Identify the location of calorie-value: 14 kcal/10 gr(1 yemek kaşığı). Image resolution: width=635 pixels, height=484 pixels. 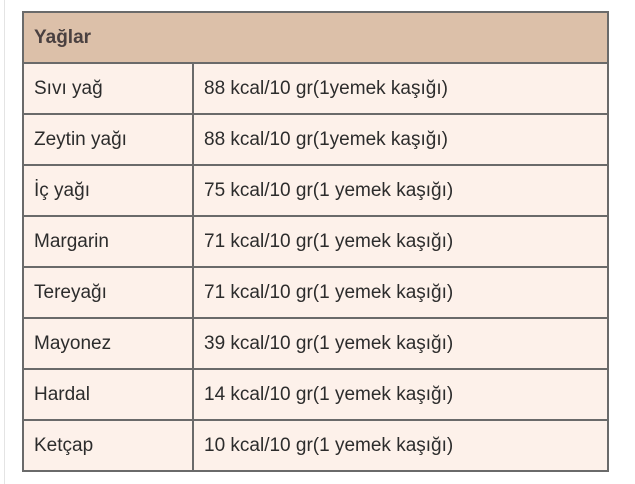
(400, 394).